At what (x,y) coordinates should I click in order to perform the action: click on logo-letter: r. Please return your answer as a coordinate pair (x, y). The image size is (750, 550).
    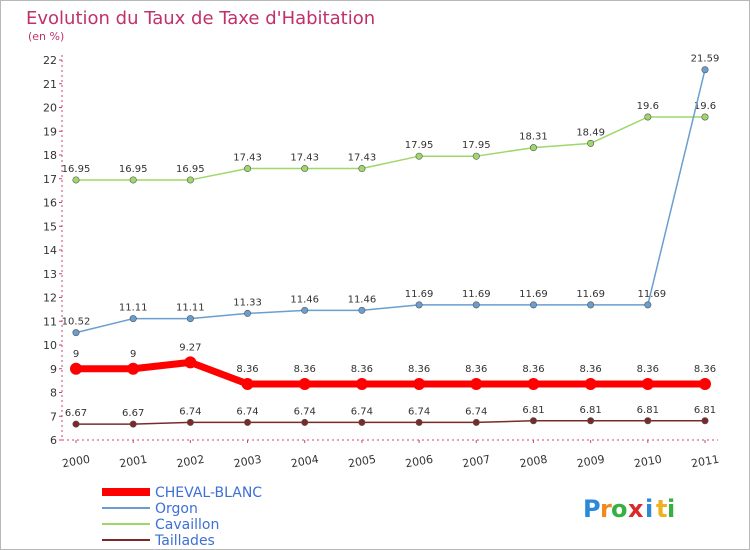
    Looking at the image, I should click on (606, 509).